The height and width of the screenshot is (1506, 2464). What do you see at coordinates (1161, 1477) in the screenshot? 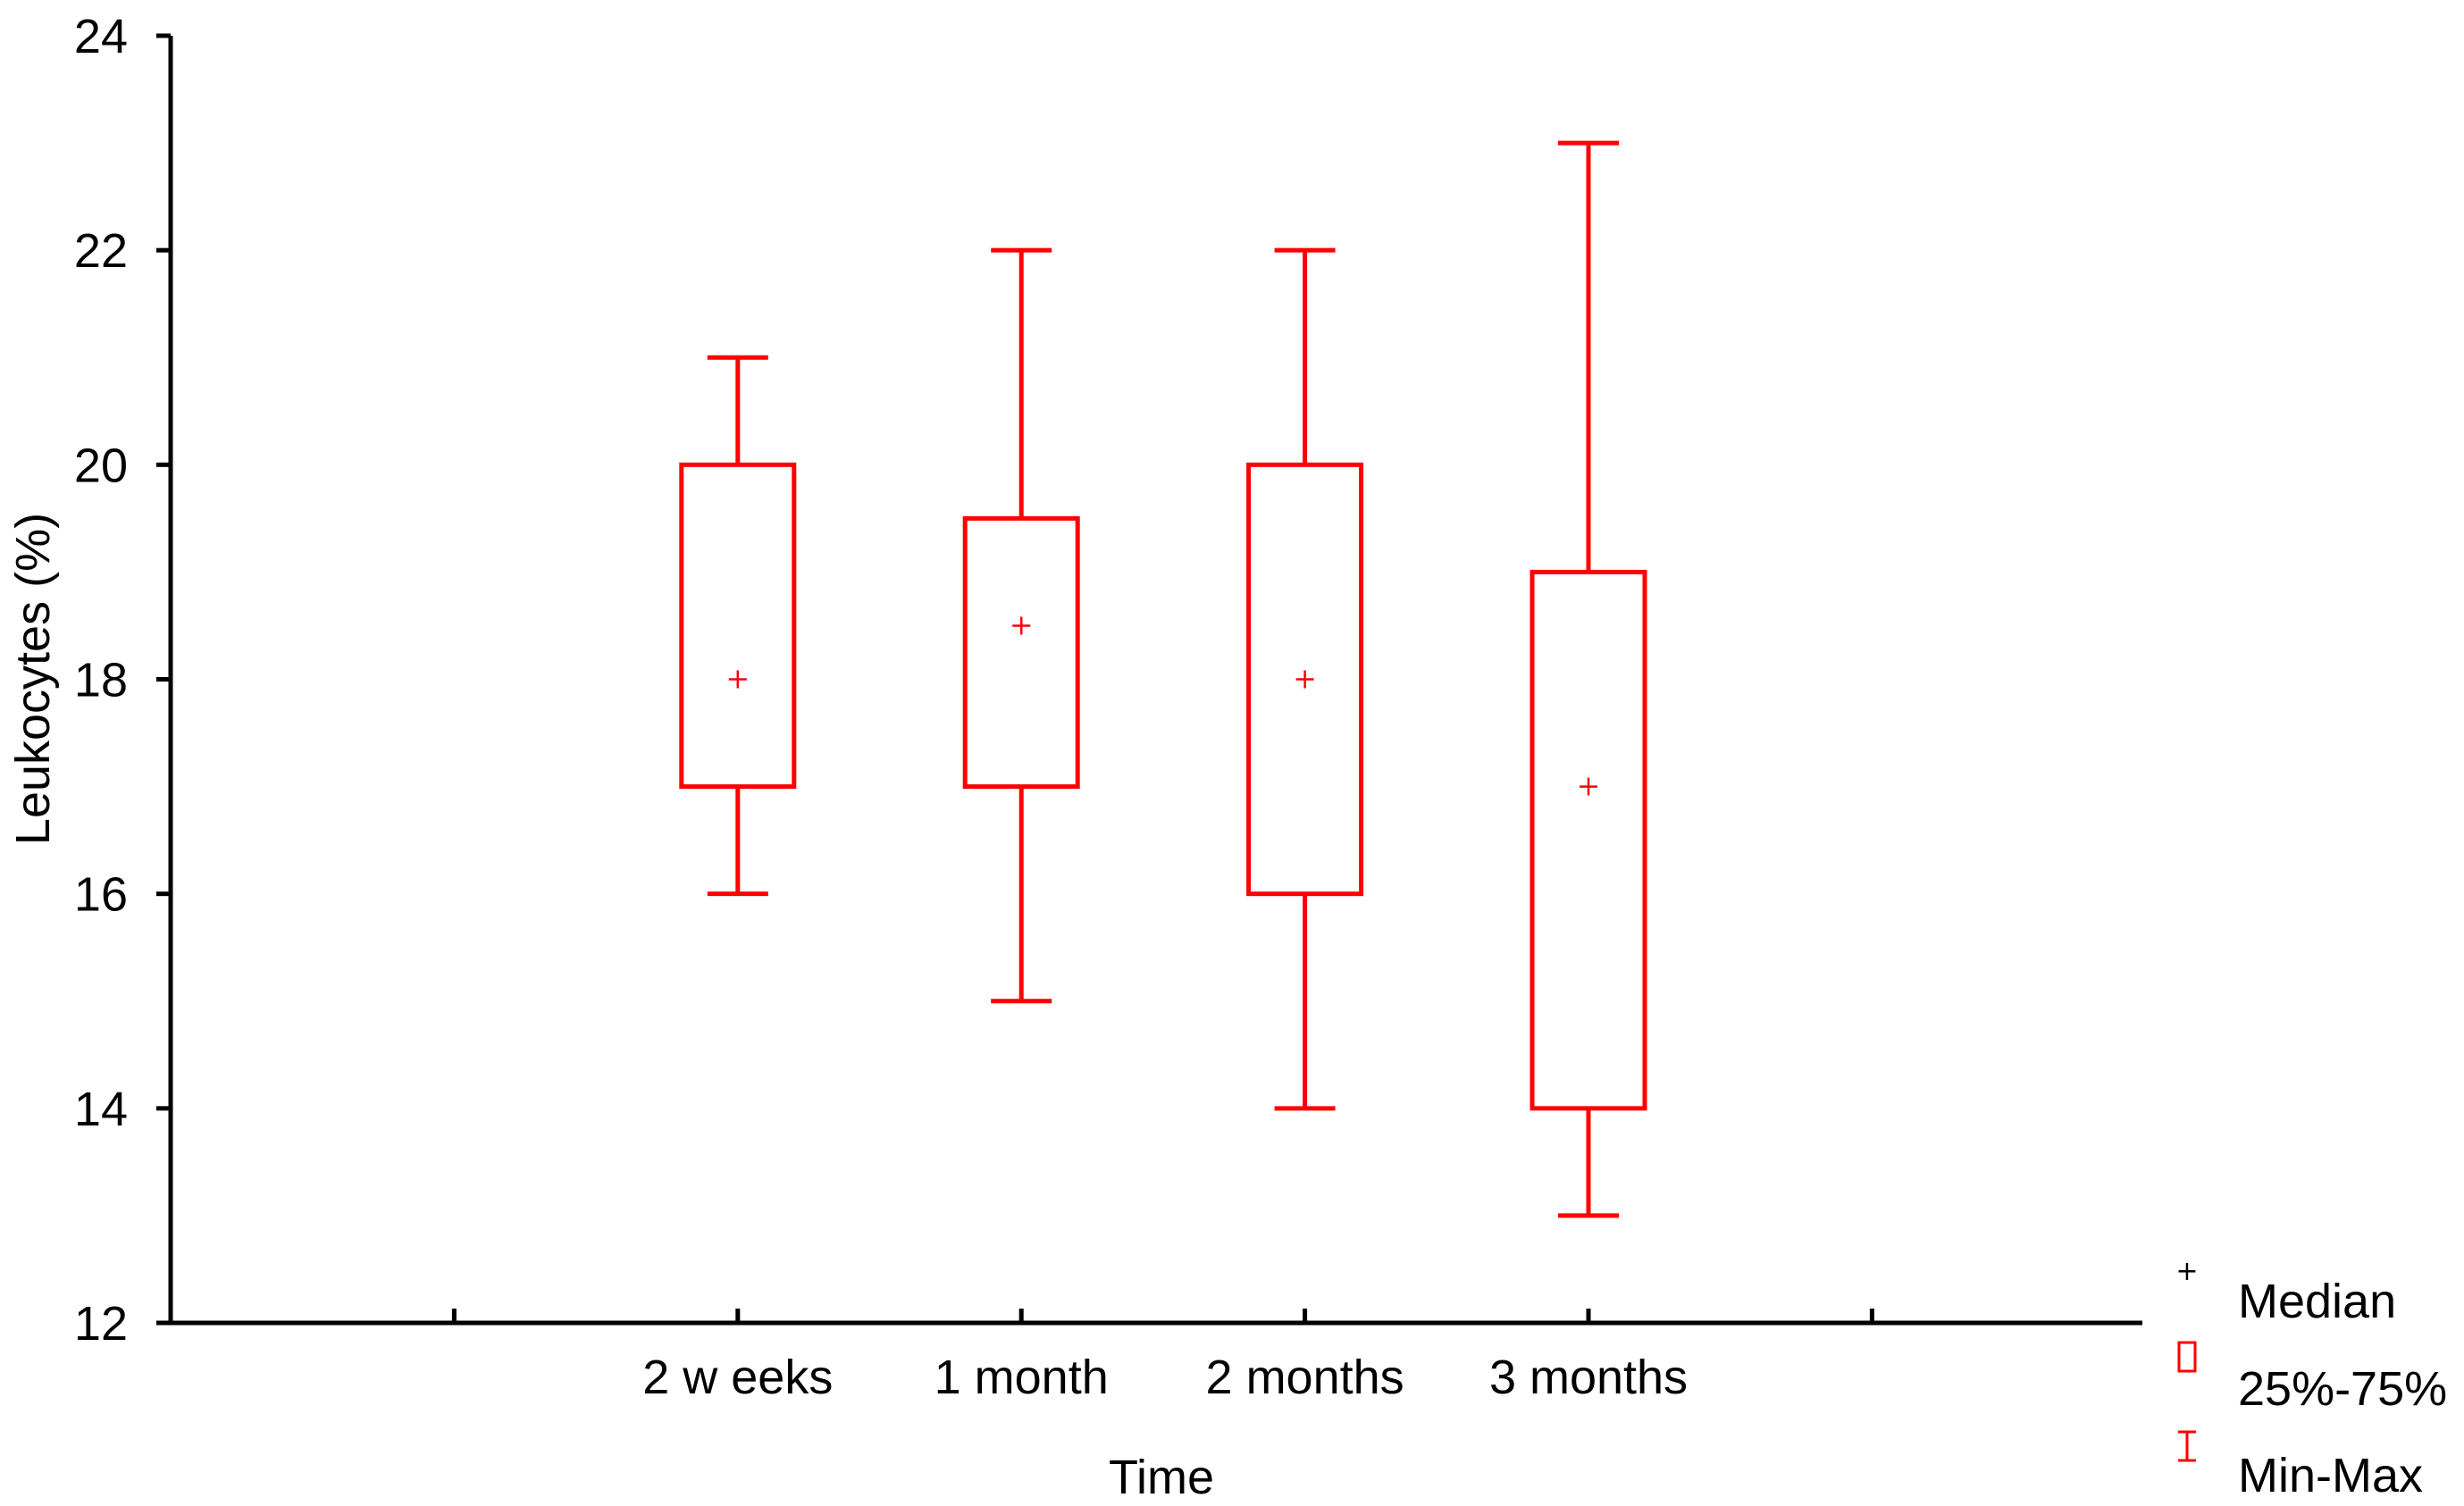
I see `x-axis-title: Time` at bounding box center [1161, 1477].